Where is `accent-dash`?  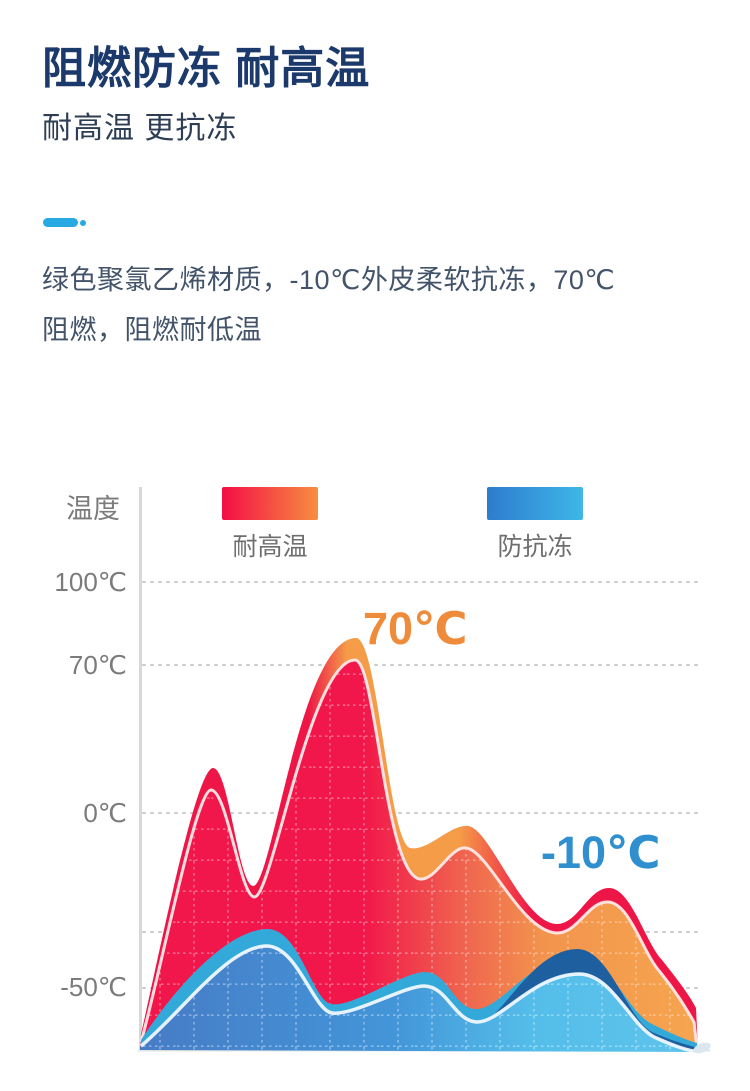
accent-dash is located at coordinates (60, 222).